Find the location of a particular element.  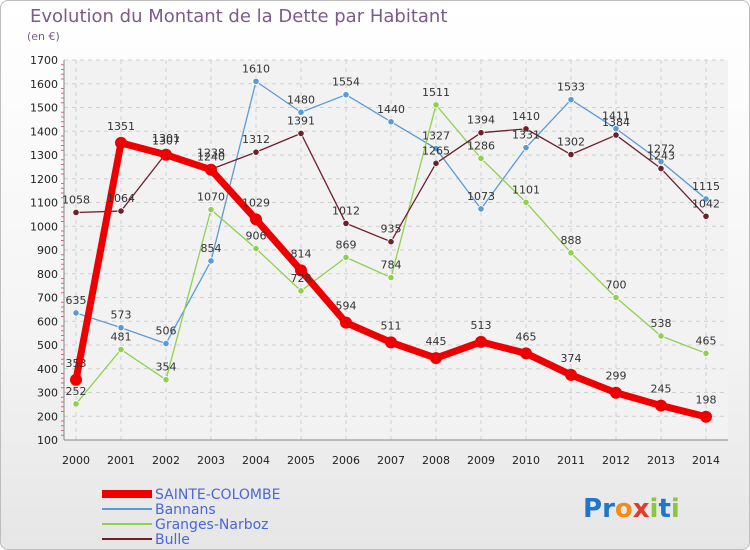

x-tick-label: 2008 is located at coordinates (436, 460).